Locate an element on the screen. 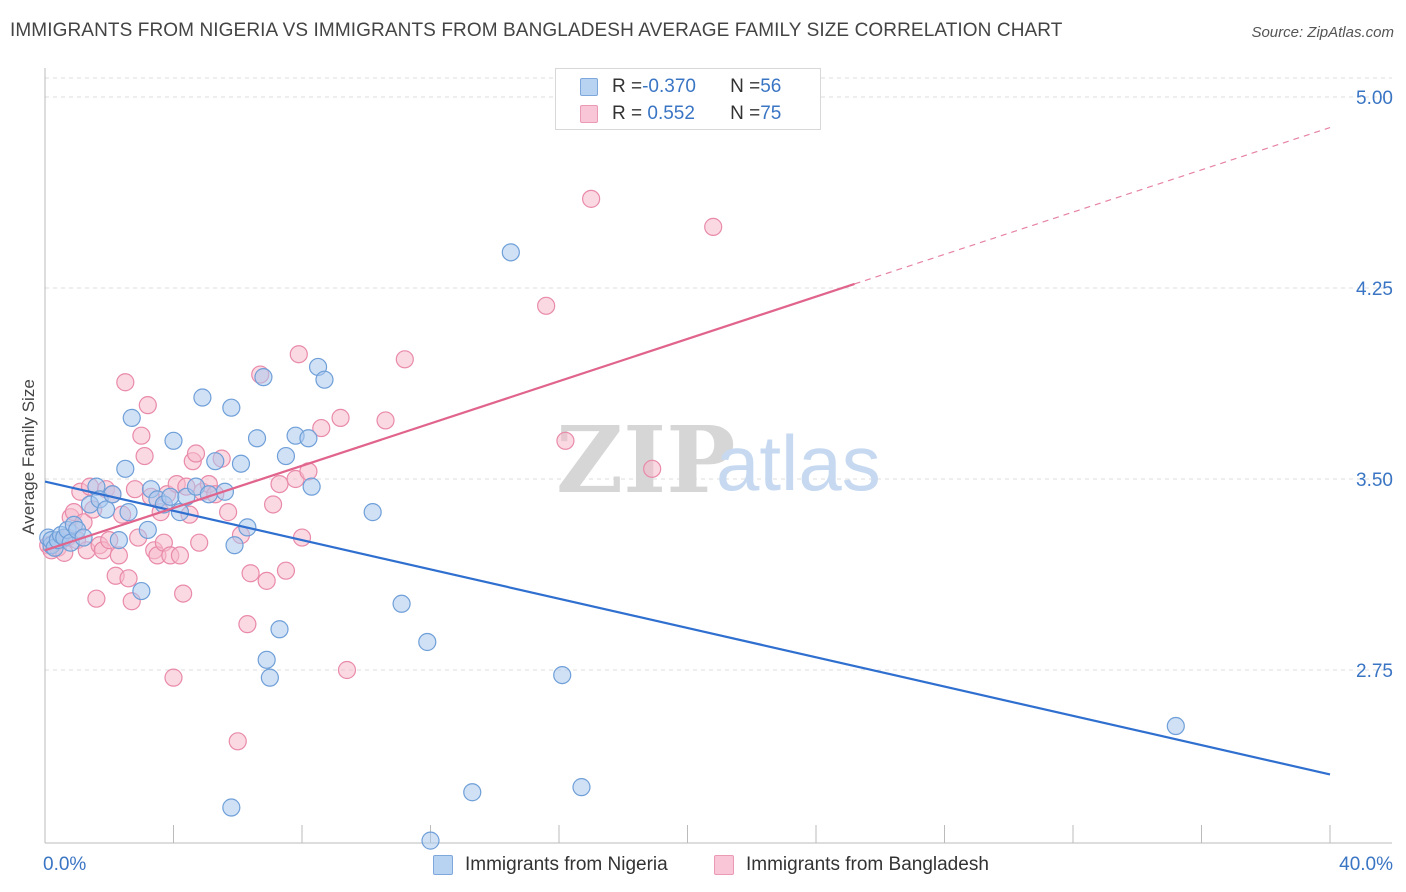  bangladesh-trend-extension is located at coordinates (1092, 205).